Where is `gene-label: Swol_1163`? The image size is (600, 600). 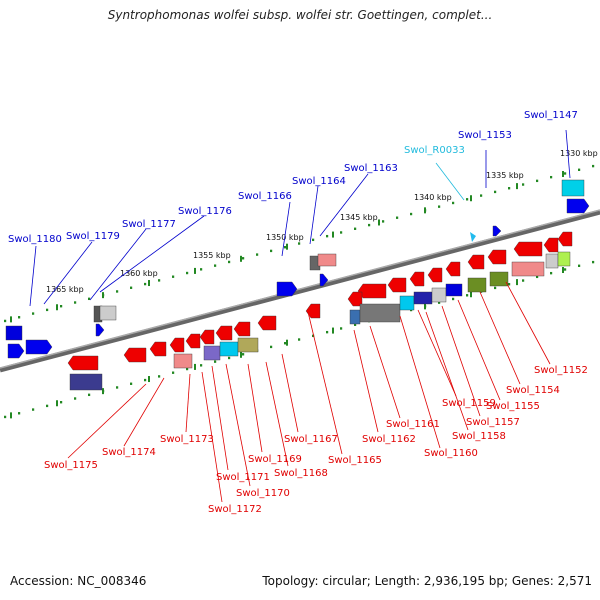
gene-label: Swol_1163 is located at coordinates (371, 168).